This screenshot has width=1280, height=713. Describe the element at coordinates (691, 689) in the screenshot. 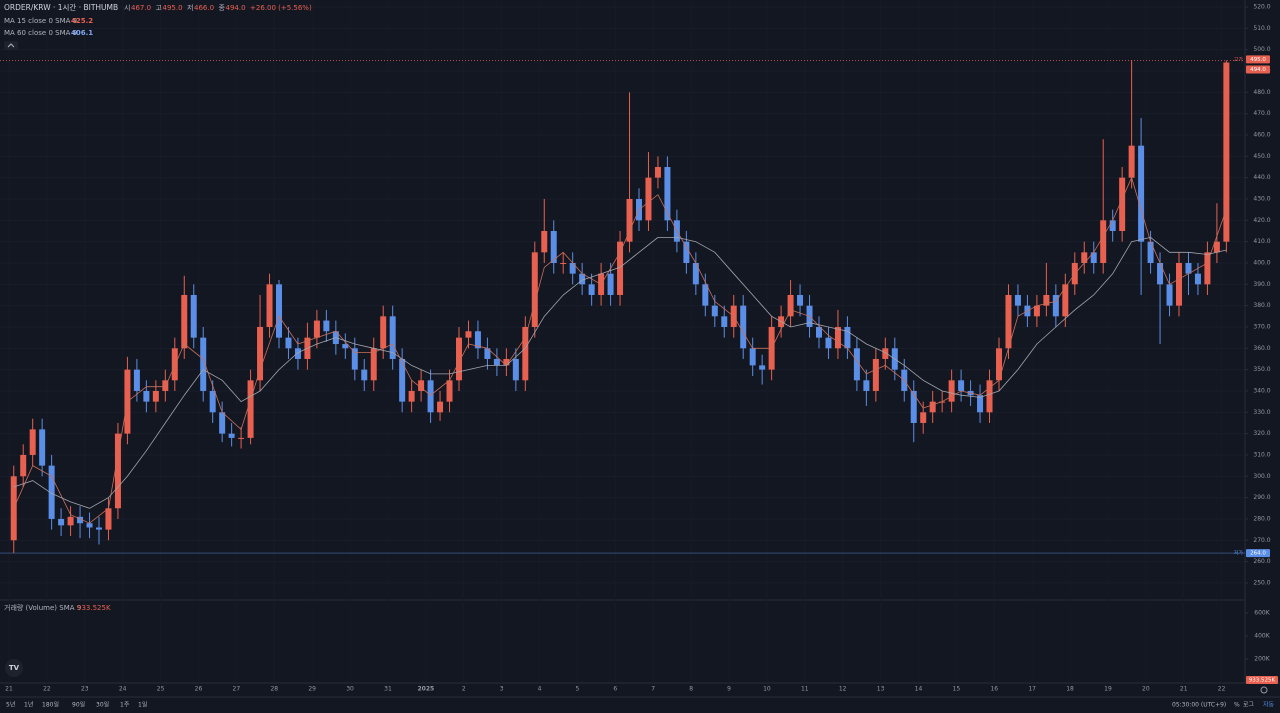

I see `x-tick-label: 8` at that location.